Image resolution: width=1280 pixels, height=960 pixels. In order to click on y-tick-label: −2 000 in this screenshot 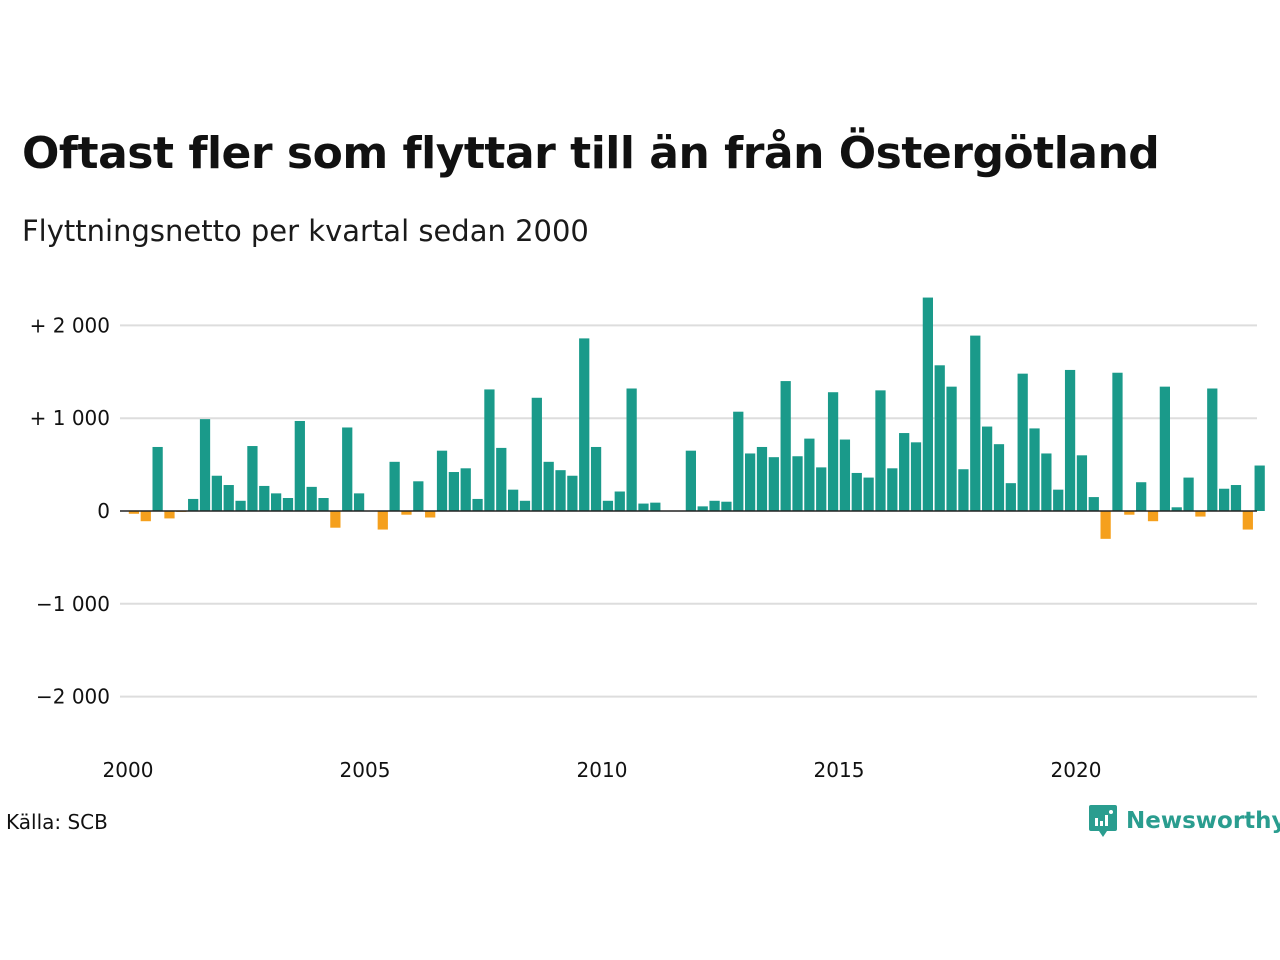, I will do `click(73, 697)`.